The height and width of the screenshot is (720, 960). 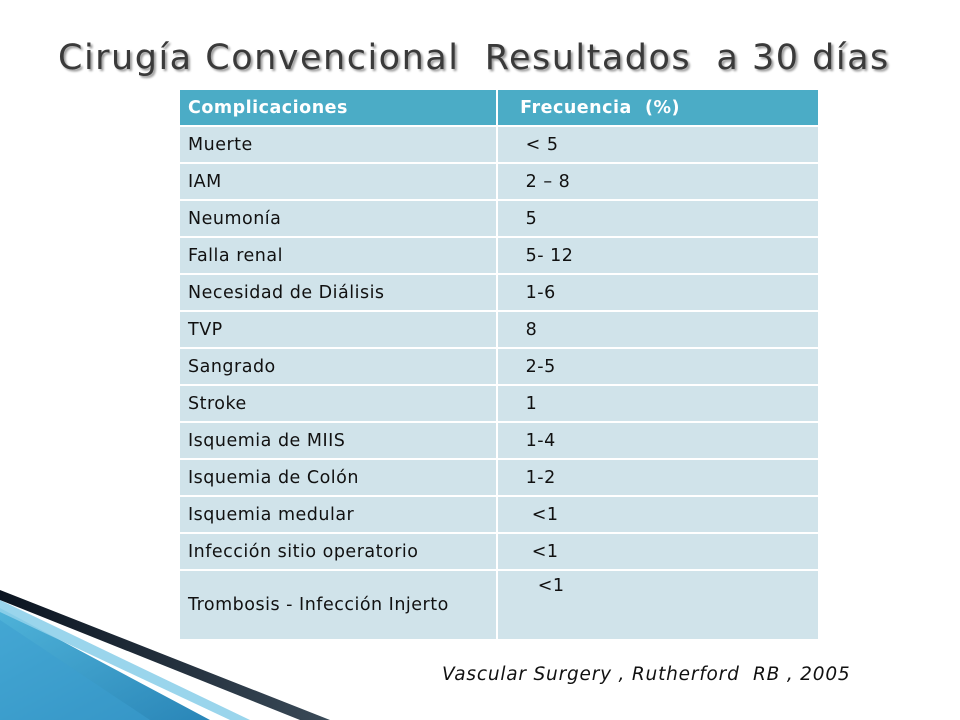 I want to click on cell-complication: Infección sitio operatorio, so click(x=339, y=552).